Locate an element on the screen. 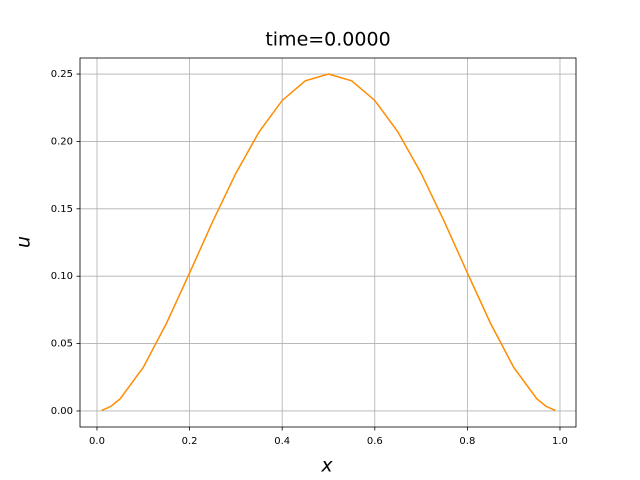  x-tick-label: 0.6 is located at coordinates (375, 441).